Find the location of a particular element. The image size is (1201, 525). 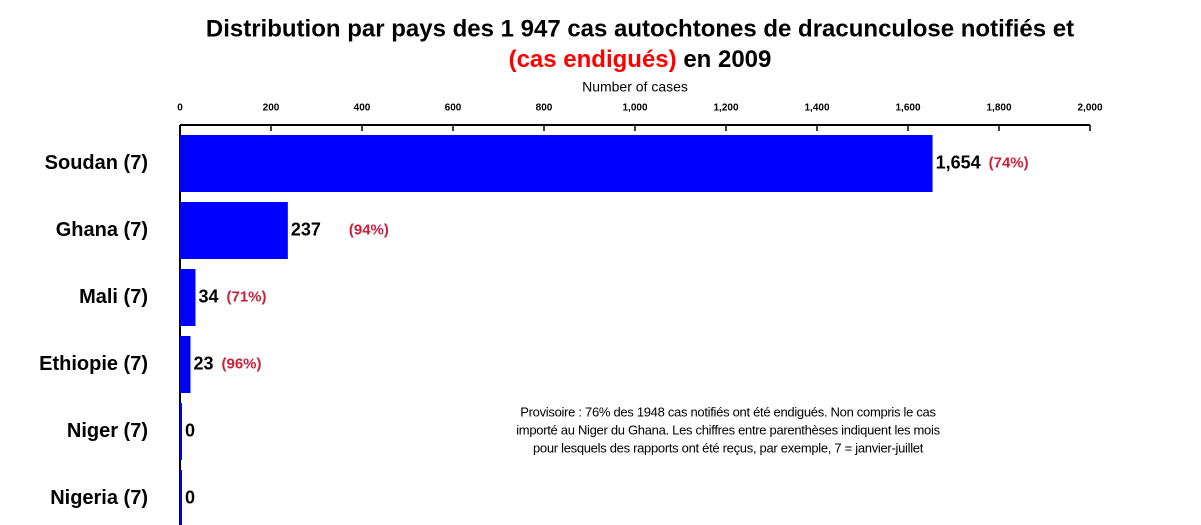

value-label: 34 is located at coordinates (208, 296).